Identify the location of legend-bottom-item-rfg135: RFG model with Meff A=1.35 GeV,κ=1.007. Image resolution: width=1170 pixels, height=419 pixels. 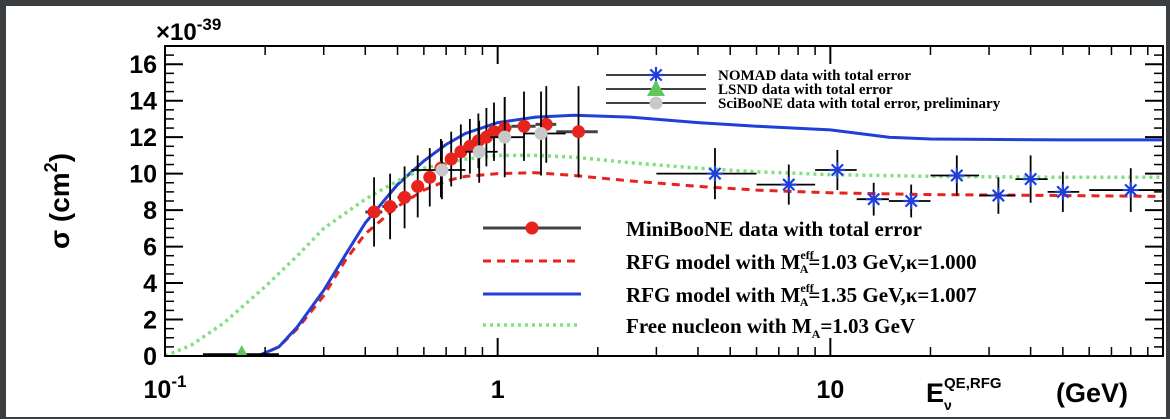
(730, 295).